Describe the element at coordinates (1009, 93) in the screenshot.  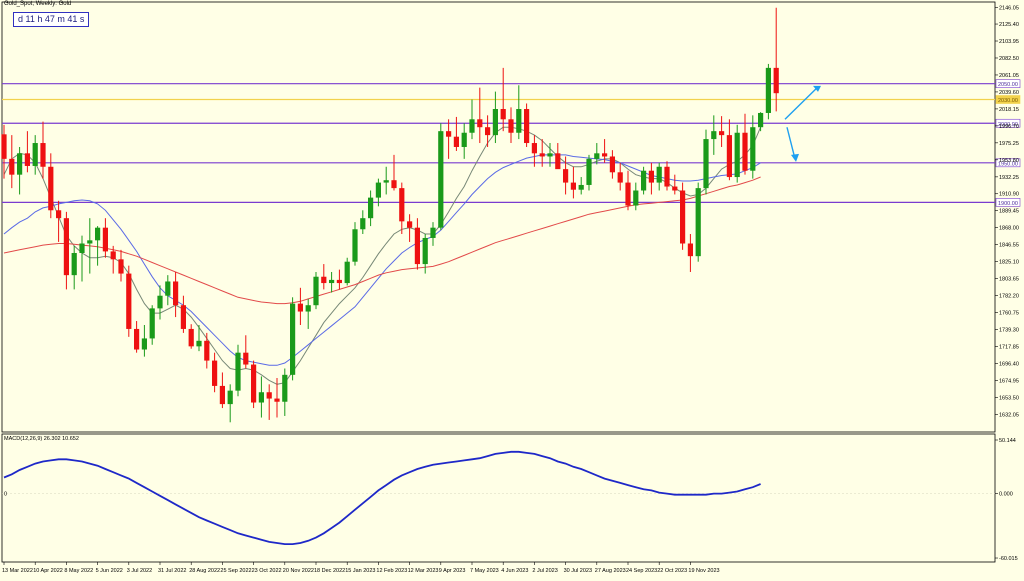
I see `y-tick-label: 2039.60` at that location.